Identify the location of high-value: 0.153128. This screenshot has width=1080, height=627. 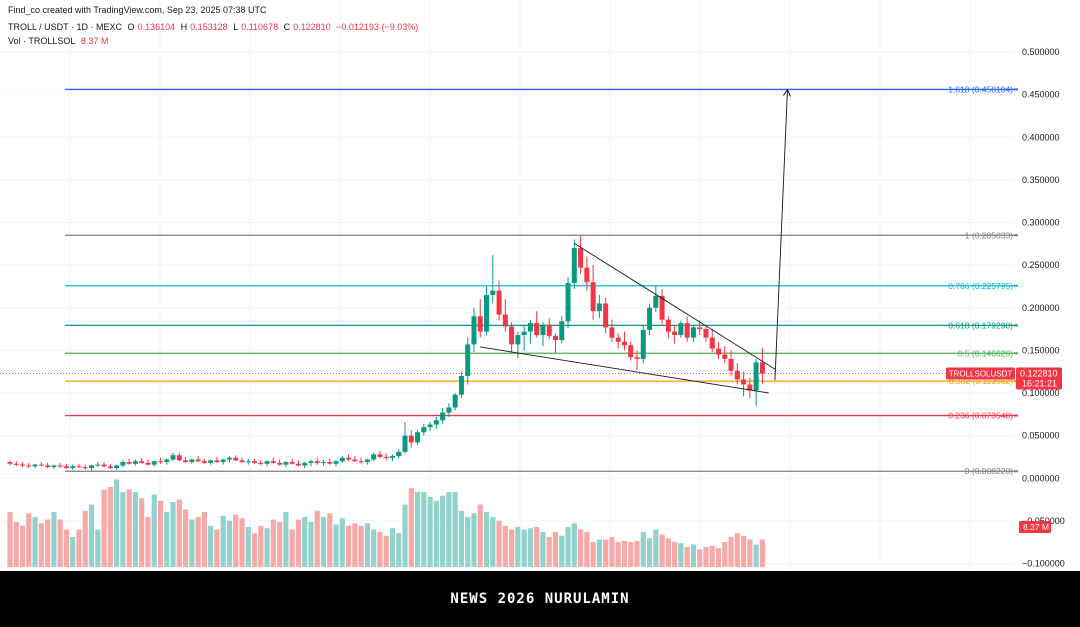
(209, 27).